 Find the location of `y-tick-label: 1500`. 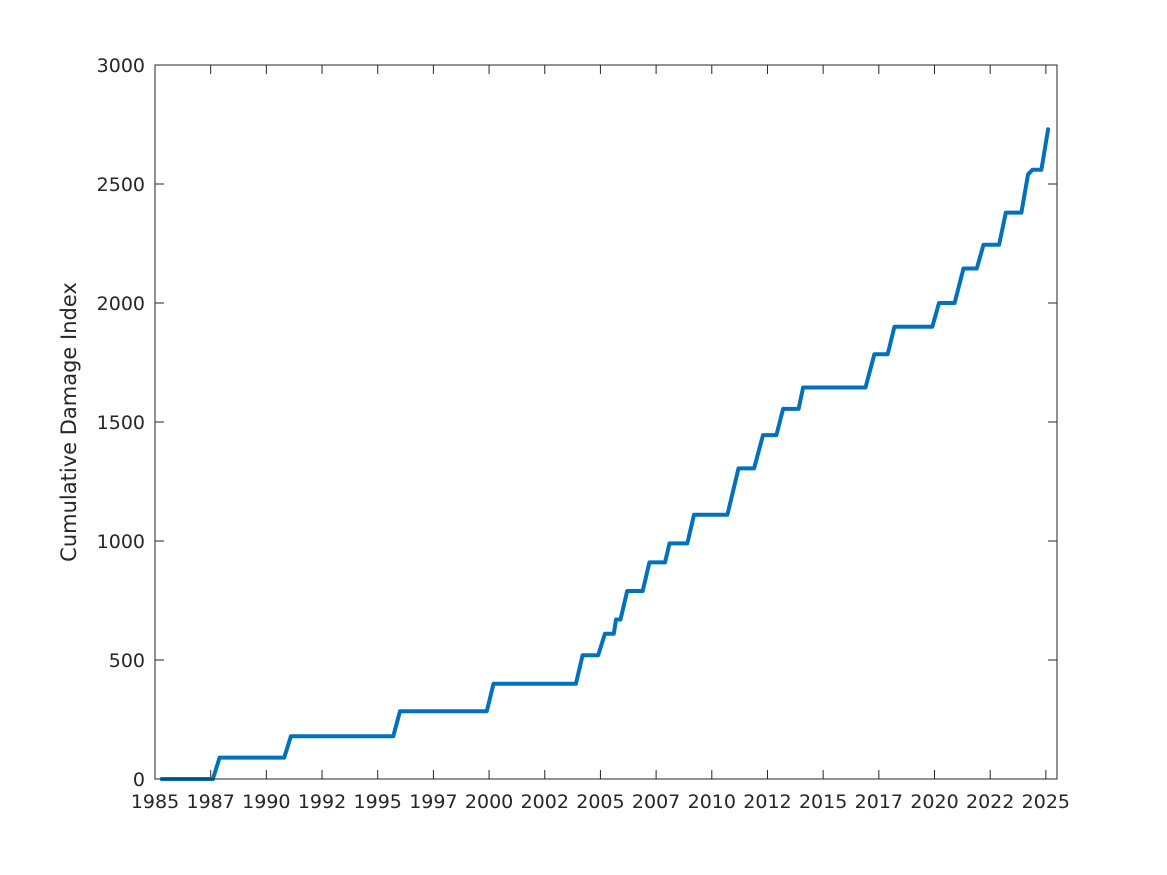

y-tick-label: 1500 is located at coordinates (121, 423).